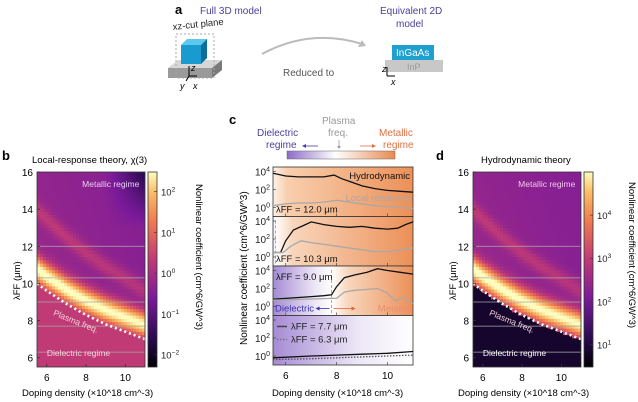  What do you see at coordinates (343, 204) in the screenshot?
I see `series-local-response` at bounding box center [343, 204].